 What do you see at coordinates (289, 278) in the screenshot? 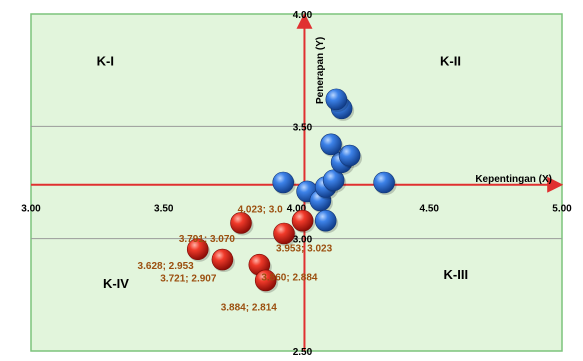
I see `point-label: 3.860; 2.884` at bounding box center [289, 278].